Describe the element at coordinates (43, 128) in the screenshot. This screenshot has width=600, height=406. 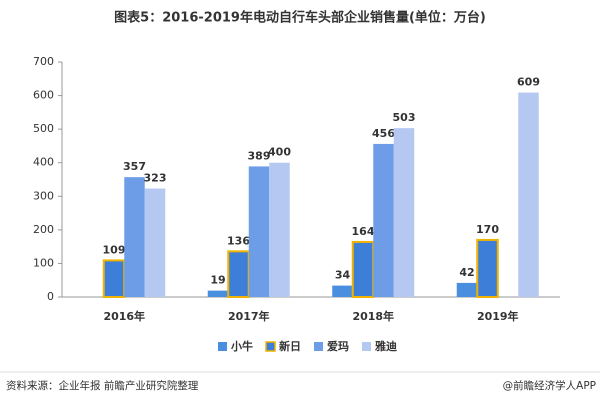
I see `y-tick-label: 500` at that location.